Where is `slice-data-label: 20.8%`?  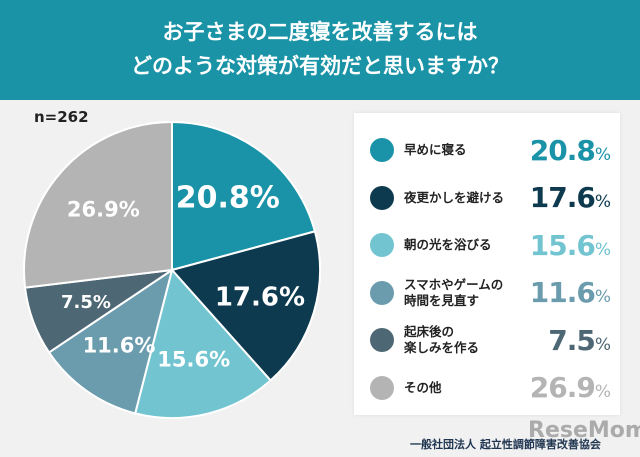
slice-data-label: 20.8% is located at coordinates (228, 198).